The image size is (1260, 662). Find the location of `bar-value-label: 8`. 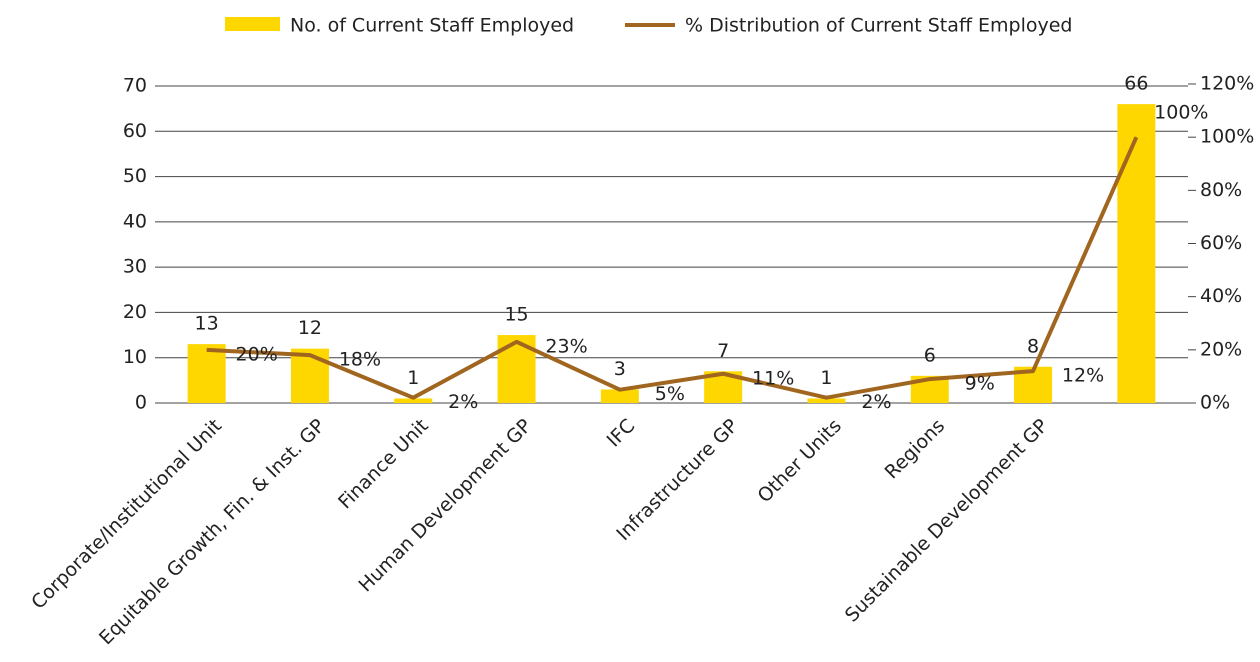

bar-value-label: 8 is located at coordinates (1033, 346).